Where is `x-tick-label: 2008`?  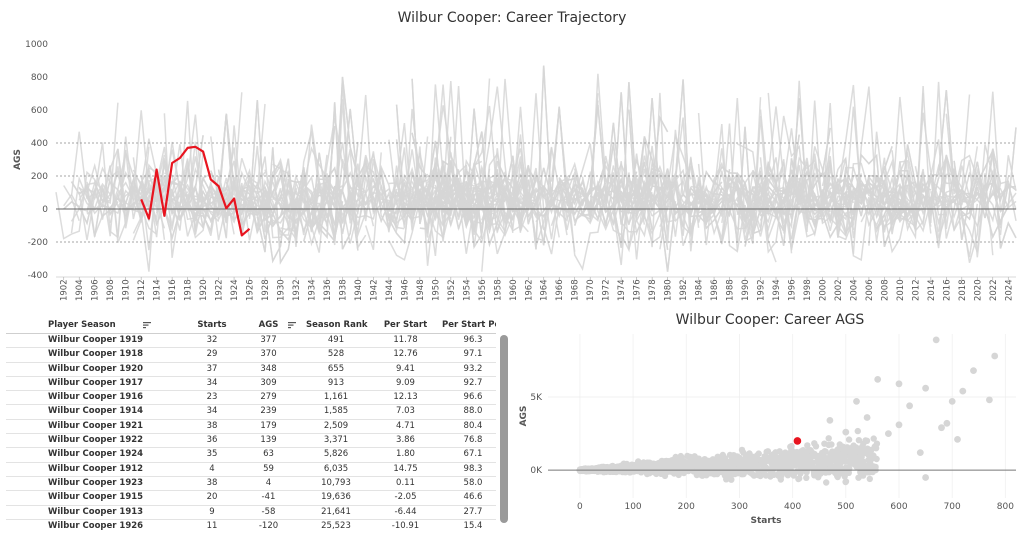 x-tick-label: 2008 is located at coordinates (885, 290).